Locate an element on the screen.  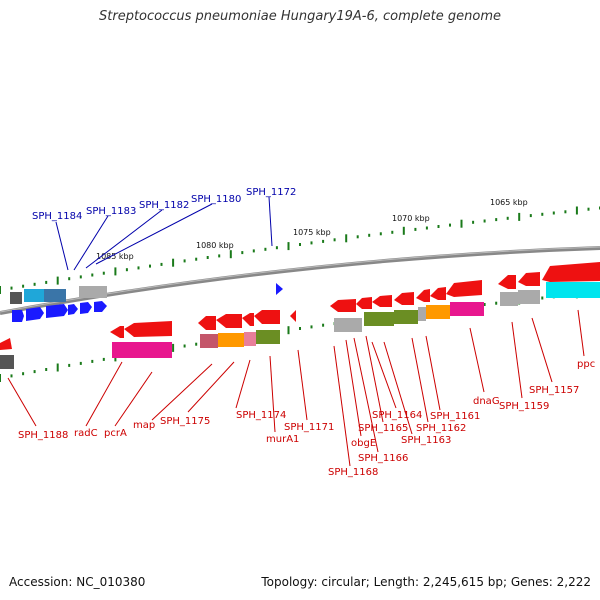
gene-label-bottom: dnaG is located at coordinates (486, 401).